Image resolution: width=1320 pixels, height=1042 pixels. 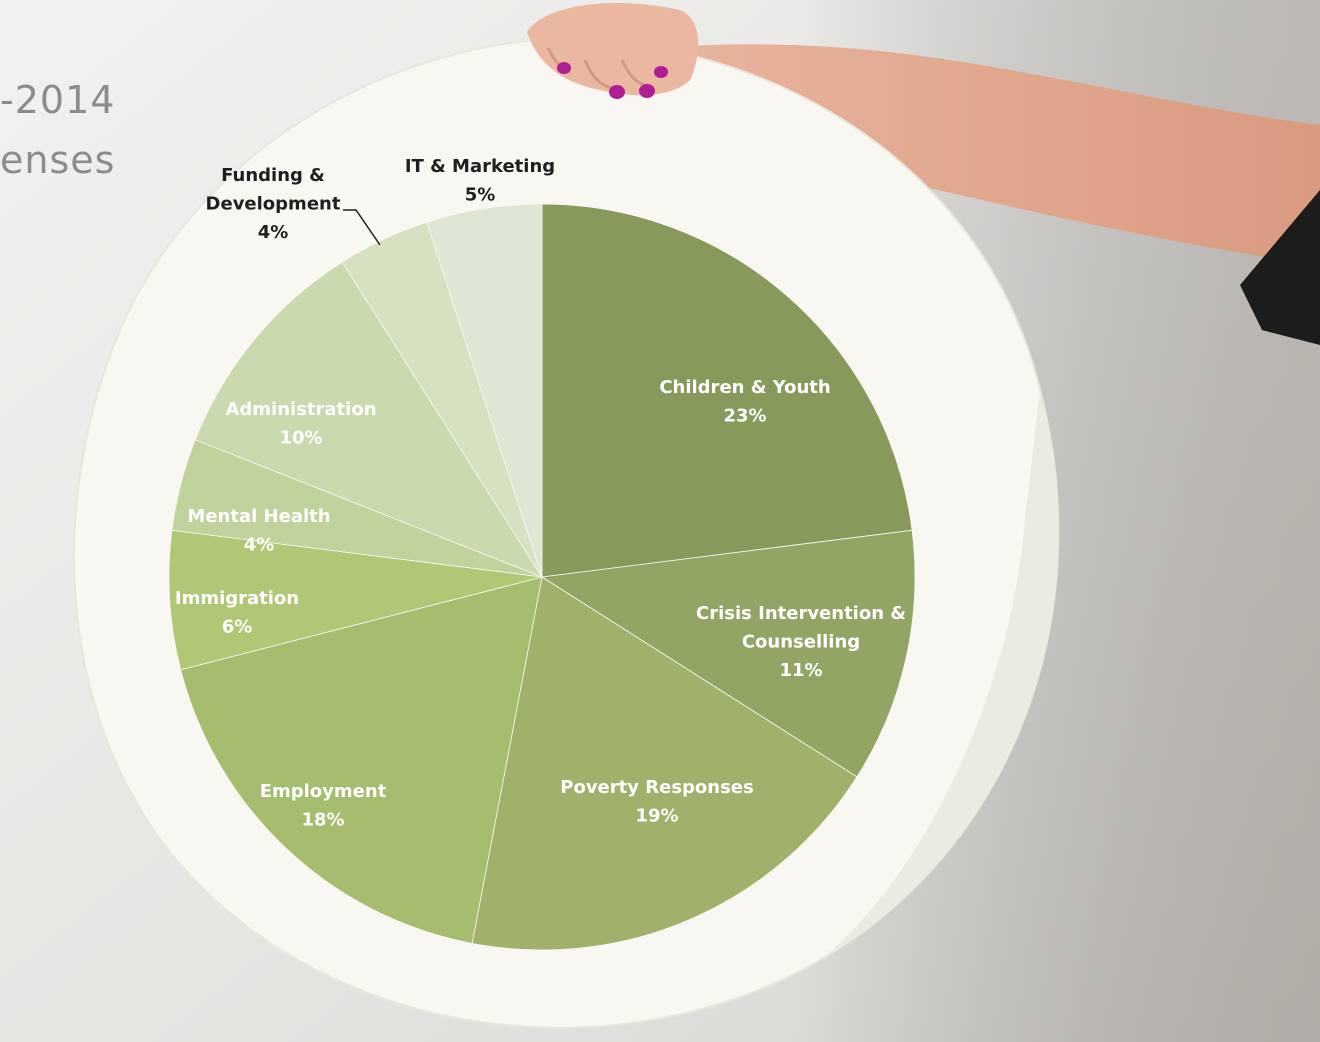 What do you see at coordinates (939, 675) in the screenshot?
I see `board-shadow-edge` at bounding box center [939, 675].